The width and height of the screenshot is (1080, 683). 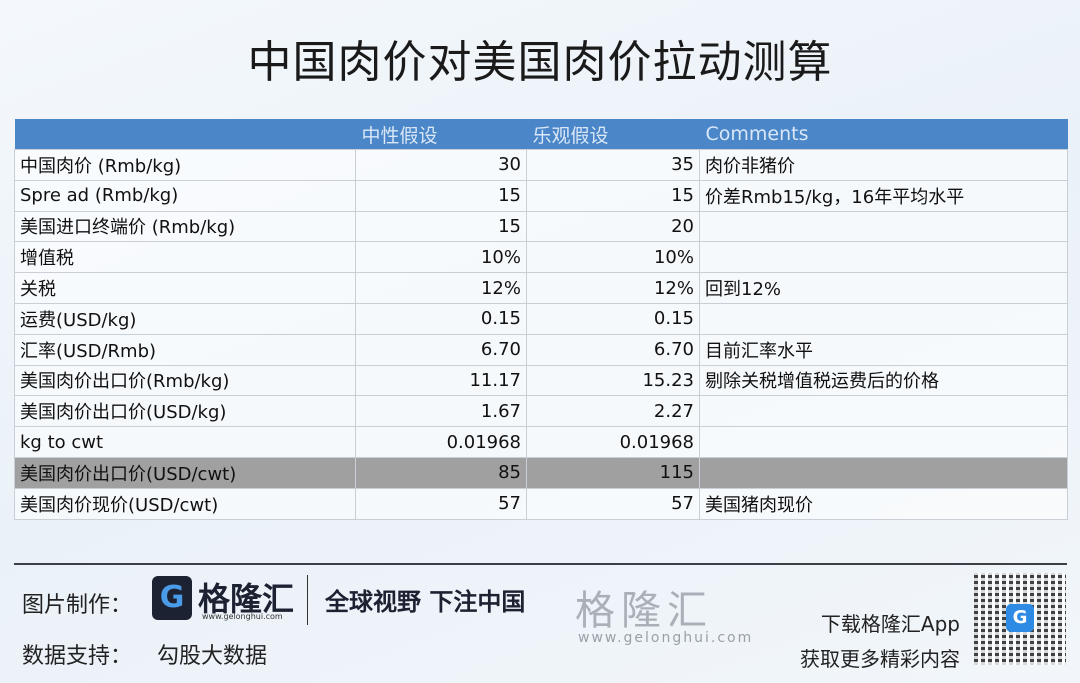 I want to click on table-row: 汇率(USD/Rmb) 6.70 6.70 目前汇率水平, so click(x=541, y=349).